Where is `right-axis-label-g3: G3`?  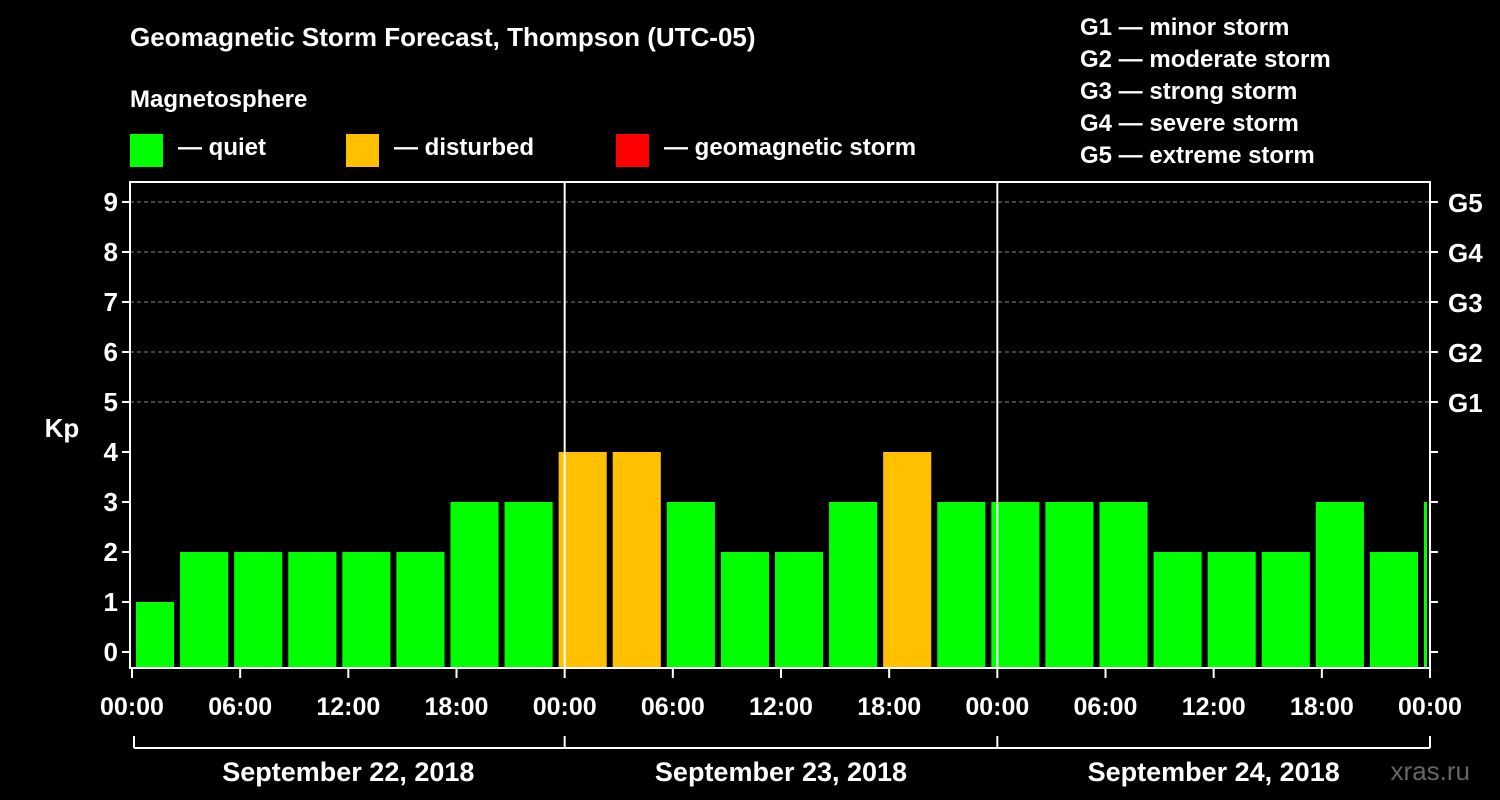 right-axis-label-g3: G3 is located at coordinates (1465, 303).